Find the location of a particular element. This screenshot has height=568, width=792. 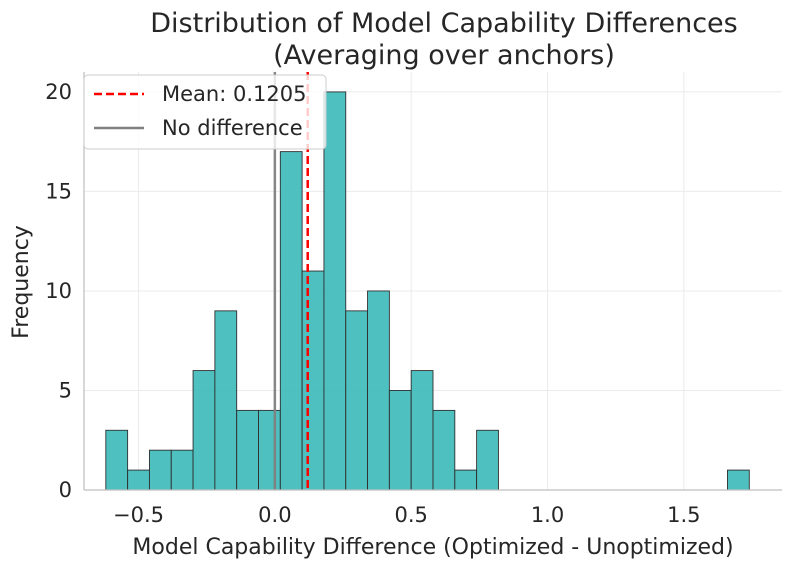

x-tick-labels: −0.5 0.0 0.5 1.0 1.5 is located at coordinates (407, 515).